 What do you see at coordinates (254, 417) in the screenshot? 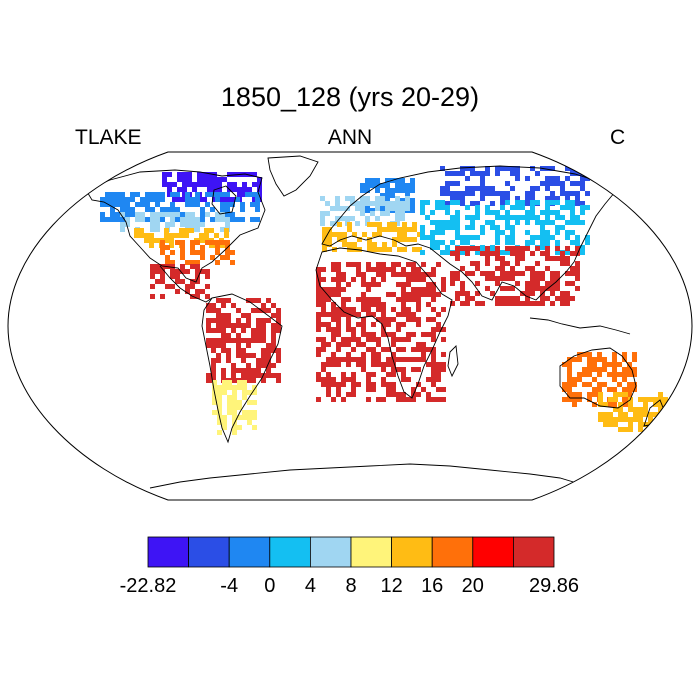
I see `lake-cell-patagonia` at bounding box center [254, 417].